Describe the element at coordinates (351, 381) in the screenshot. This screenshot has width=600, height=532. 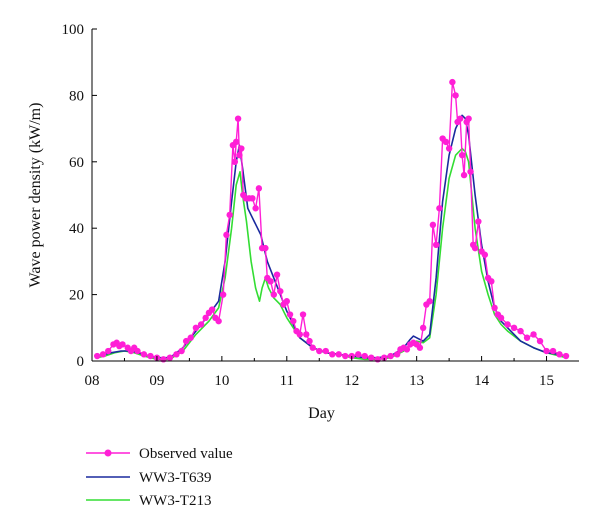
I see `x-tick-label-4: 12` at that location.